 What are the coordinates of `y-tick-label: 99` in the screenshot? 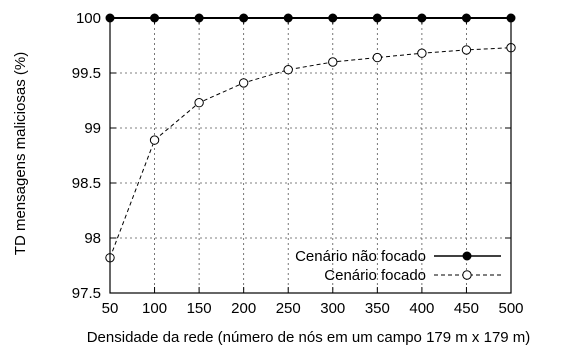 It's located at (92, 128).